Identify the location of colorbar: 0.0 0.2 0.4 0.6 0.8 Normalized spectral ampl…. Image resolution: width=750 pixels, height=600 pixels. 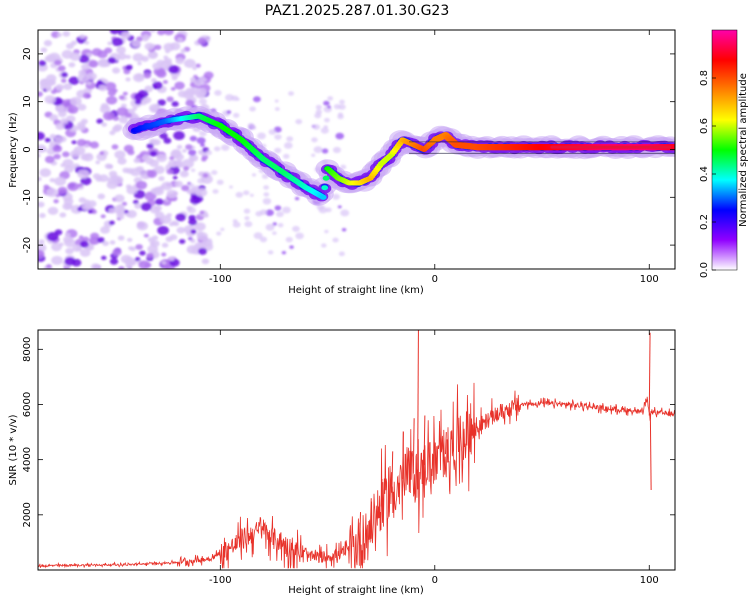
(724, 153).